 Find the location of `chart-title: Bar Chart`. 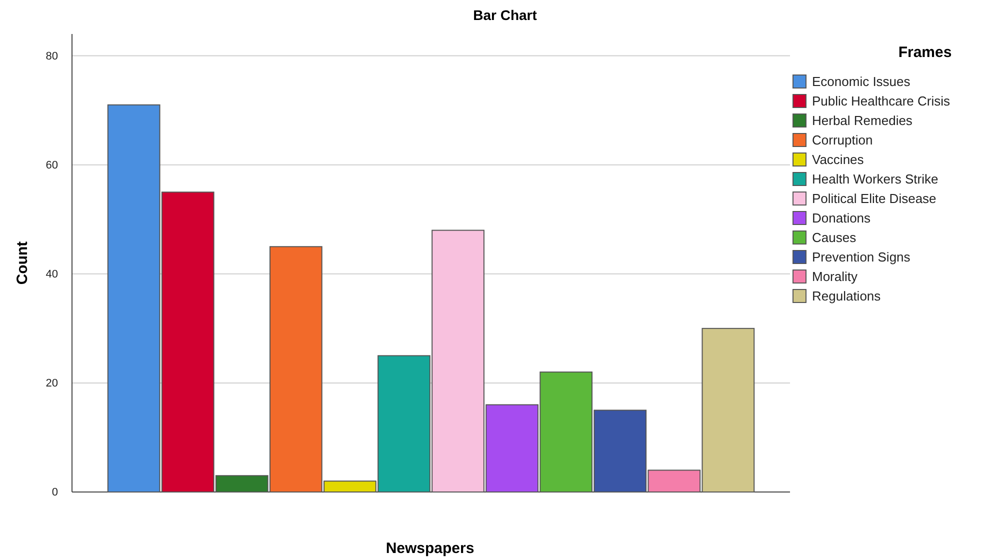

chart-title: Bar Chart is located at coordinates (505, 15).